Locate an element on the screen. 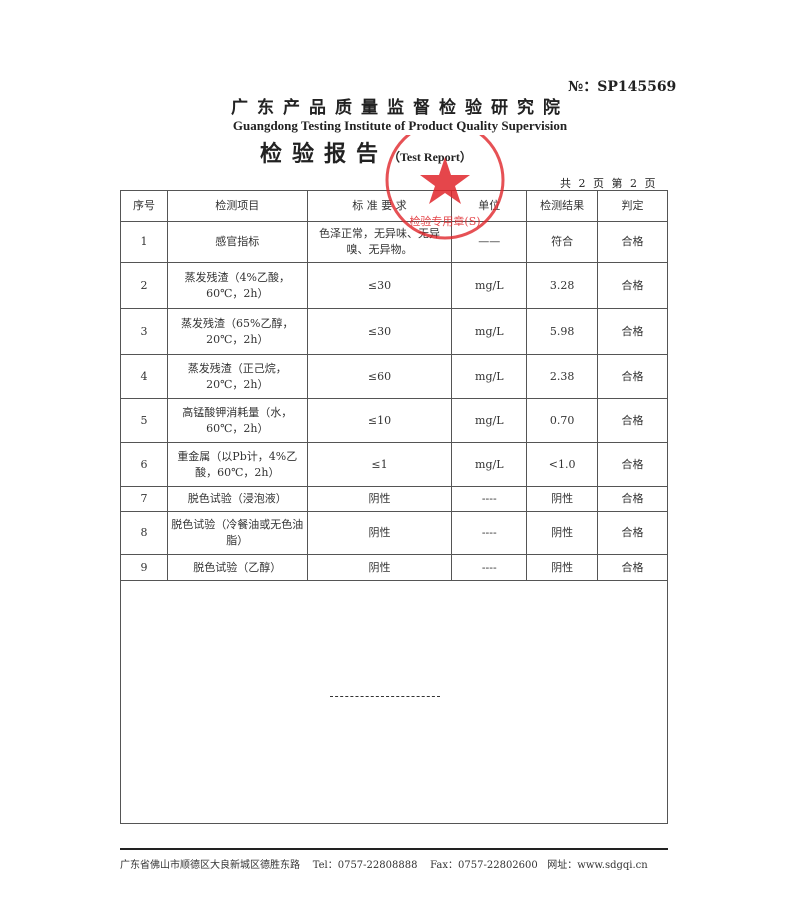 Image resolution: width=800 pixels, height=923 pixels. table-cell: ≤10 is located at coordinates (379, 420).